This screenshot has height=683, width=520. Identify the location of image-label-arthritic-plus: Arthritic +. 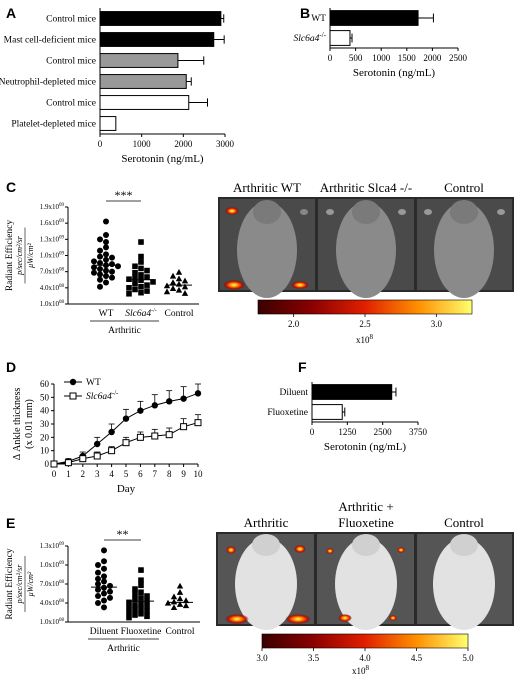
(365, 506).